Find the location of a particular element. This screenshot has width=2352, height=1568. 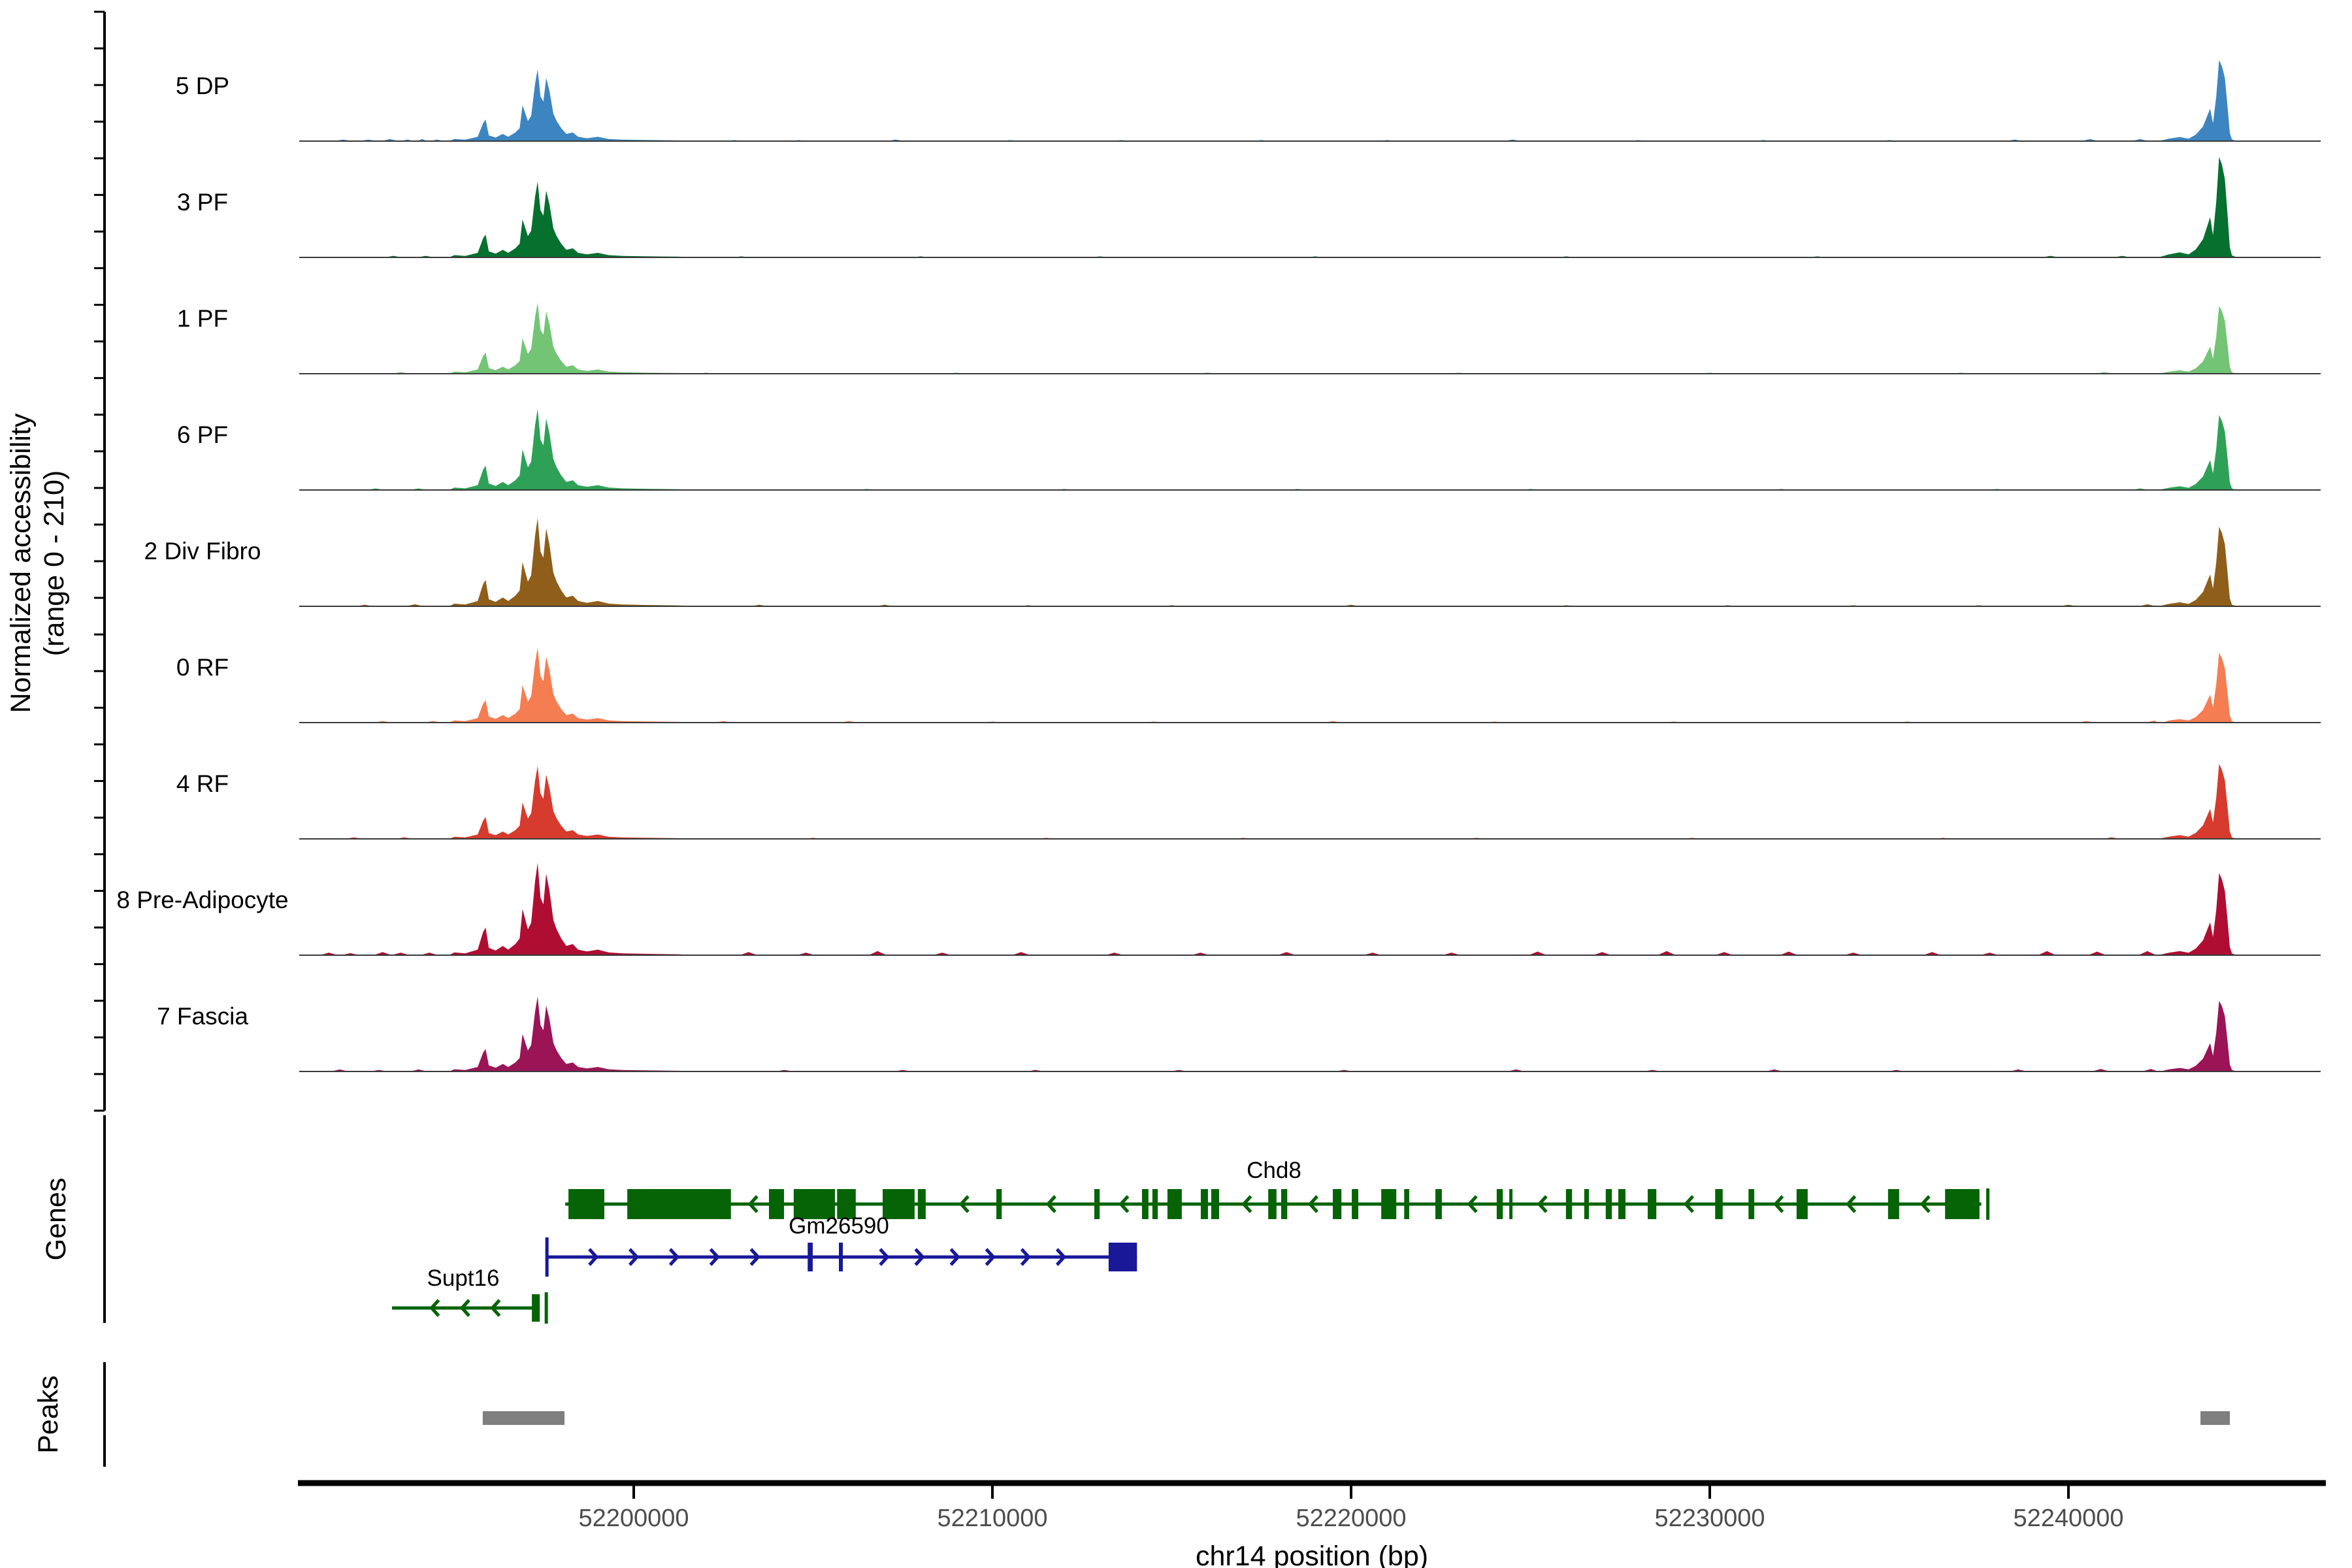

coverage-area-5-dp is located at coordinates (1310, 100).